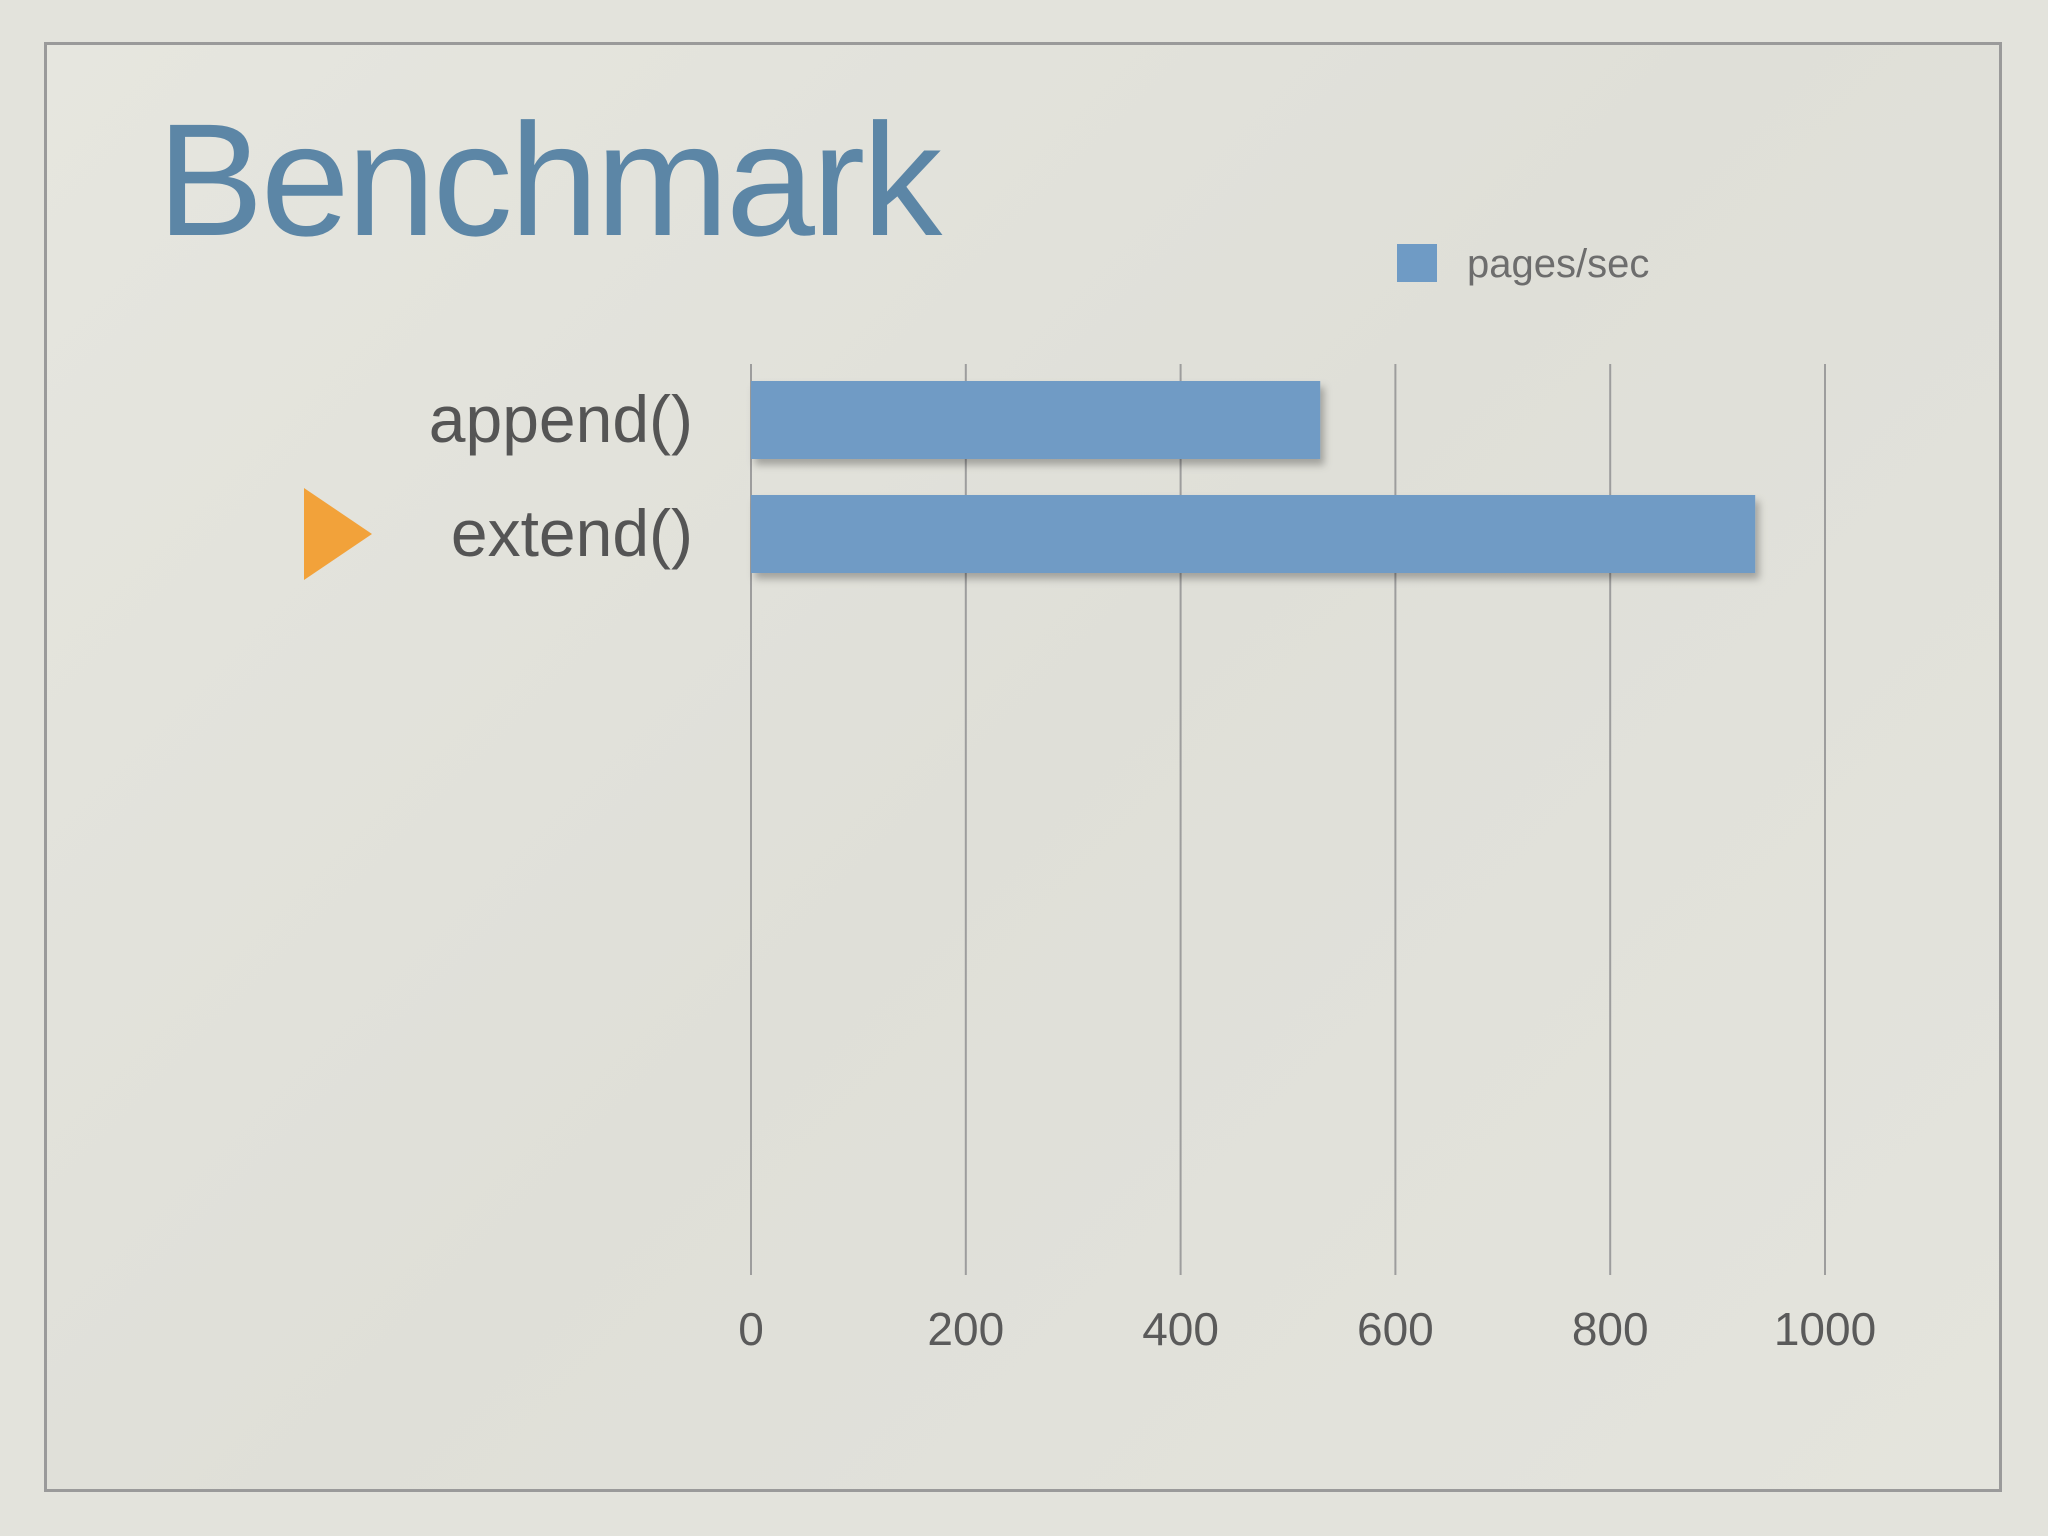 This screenshot has width=2048, height=1536. I want to click on slide-title: Benchmark, so click(549, 179).